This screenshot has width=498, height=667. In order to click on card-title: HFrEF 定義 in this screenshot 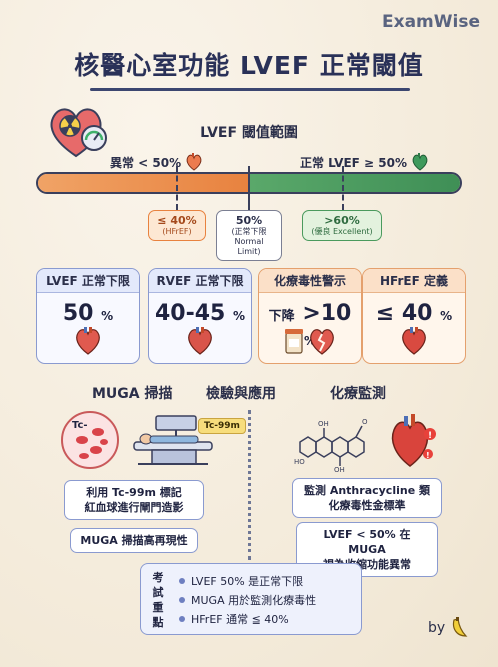, I will do `click(414, 281)`.